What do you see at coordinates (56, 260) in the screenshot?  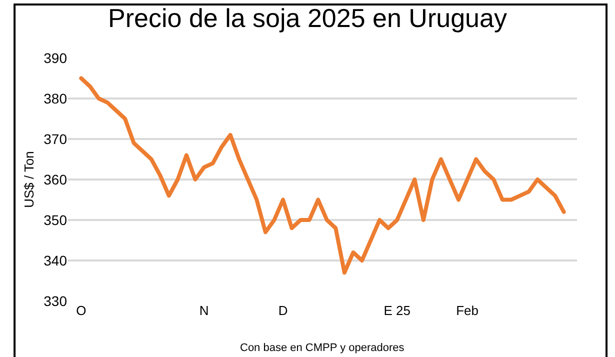 I see `y-tick-label: 340` at bounding box center [56, 260].